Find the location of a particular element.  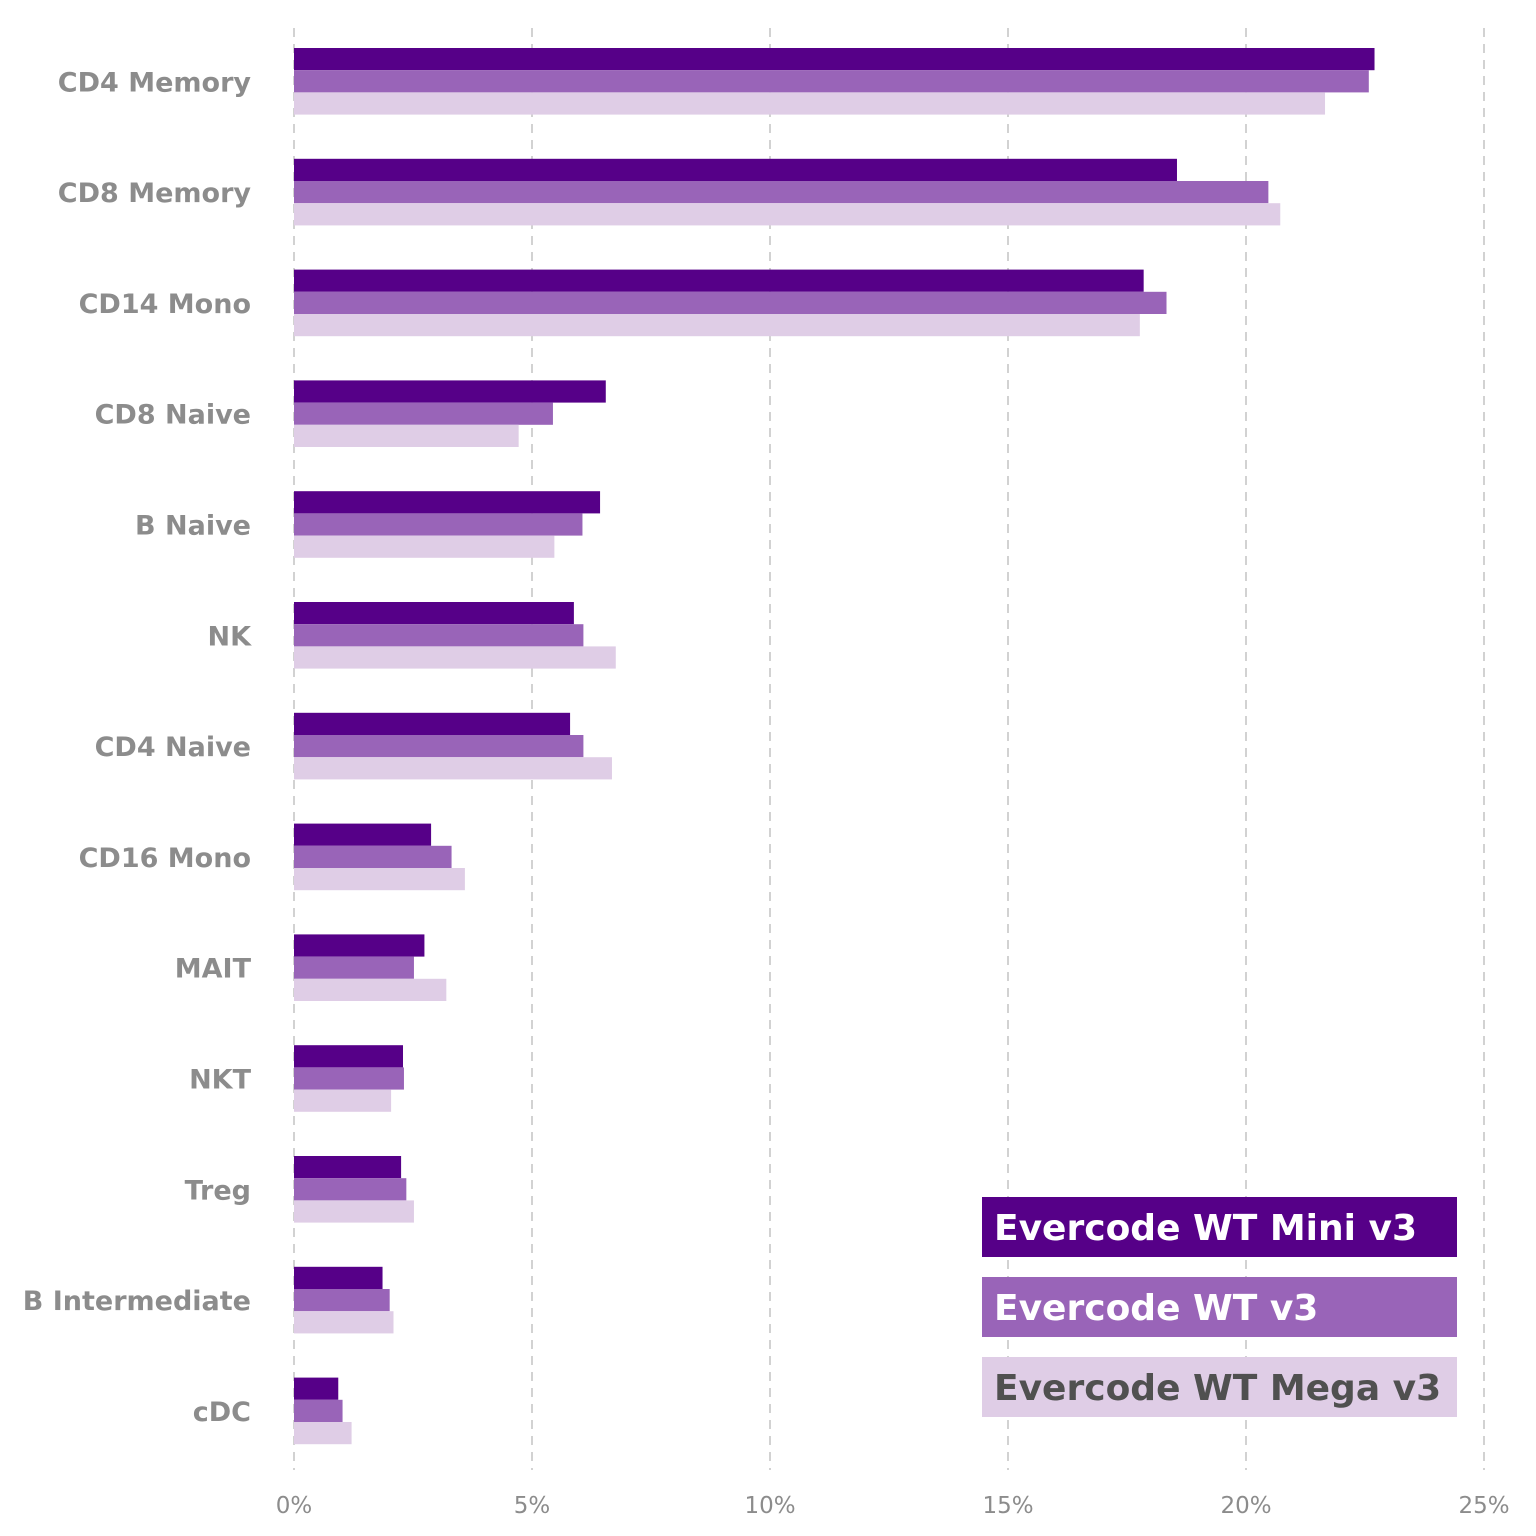

category-label-cd4-memory: CD4 Memory is located at coordinates (155, 82).